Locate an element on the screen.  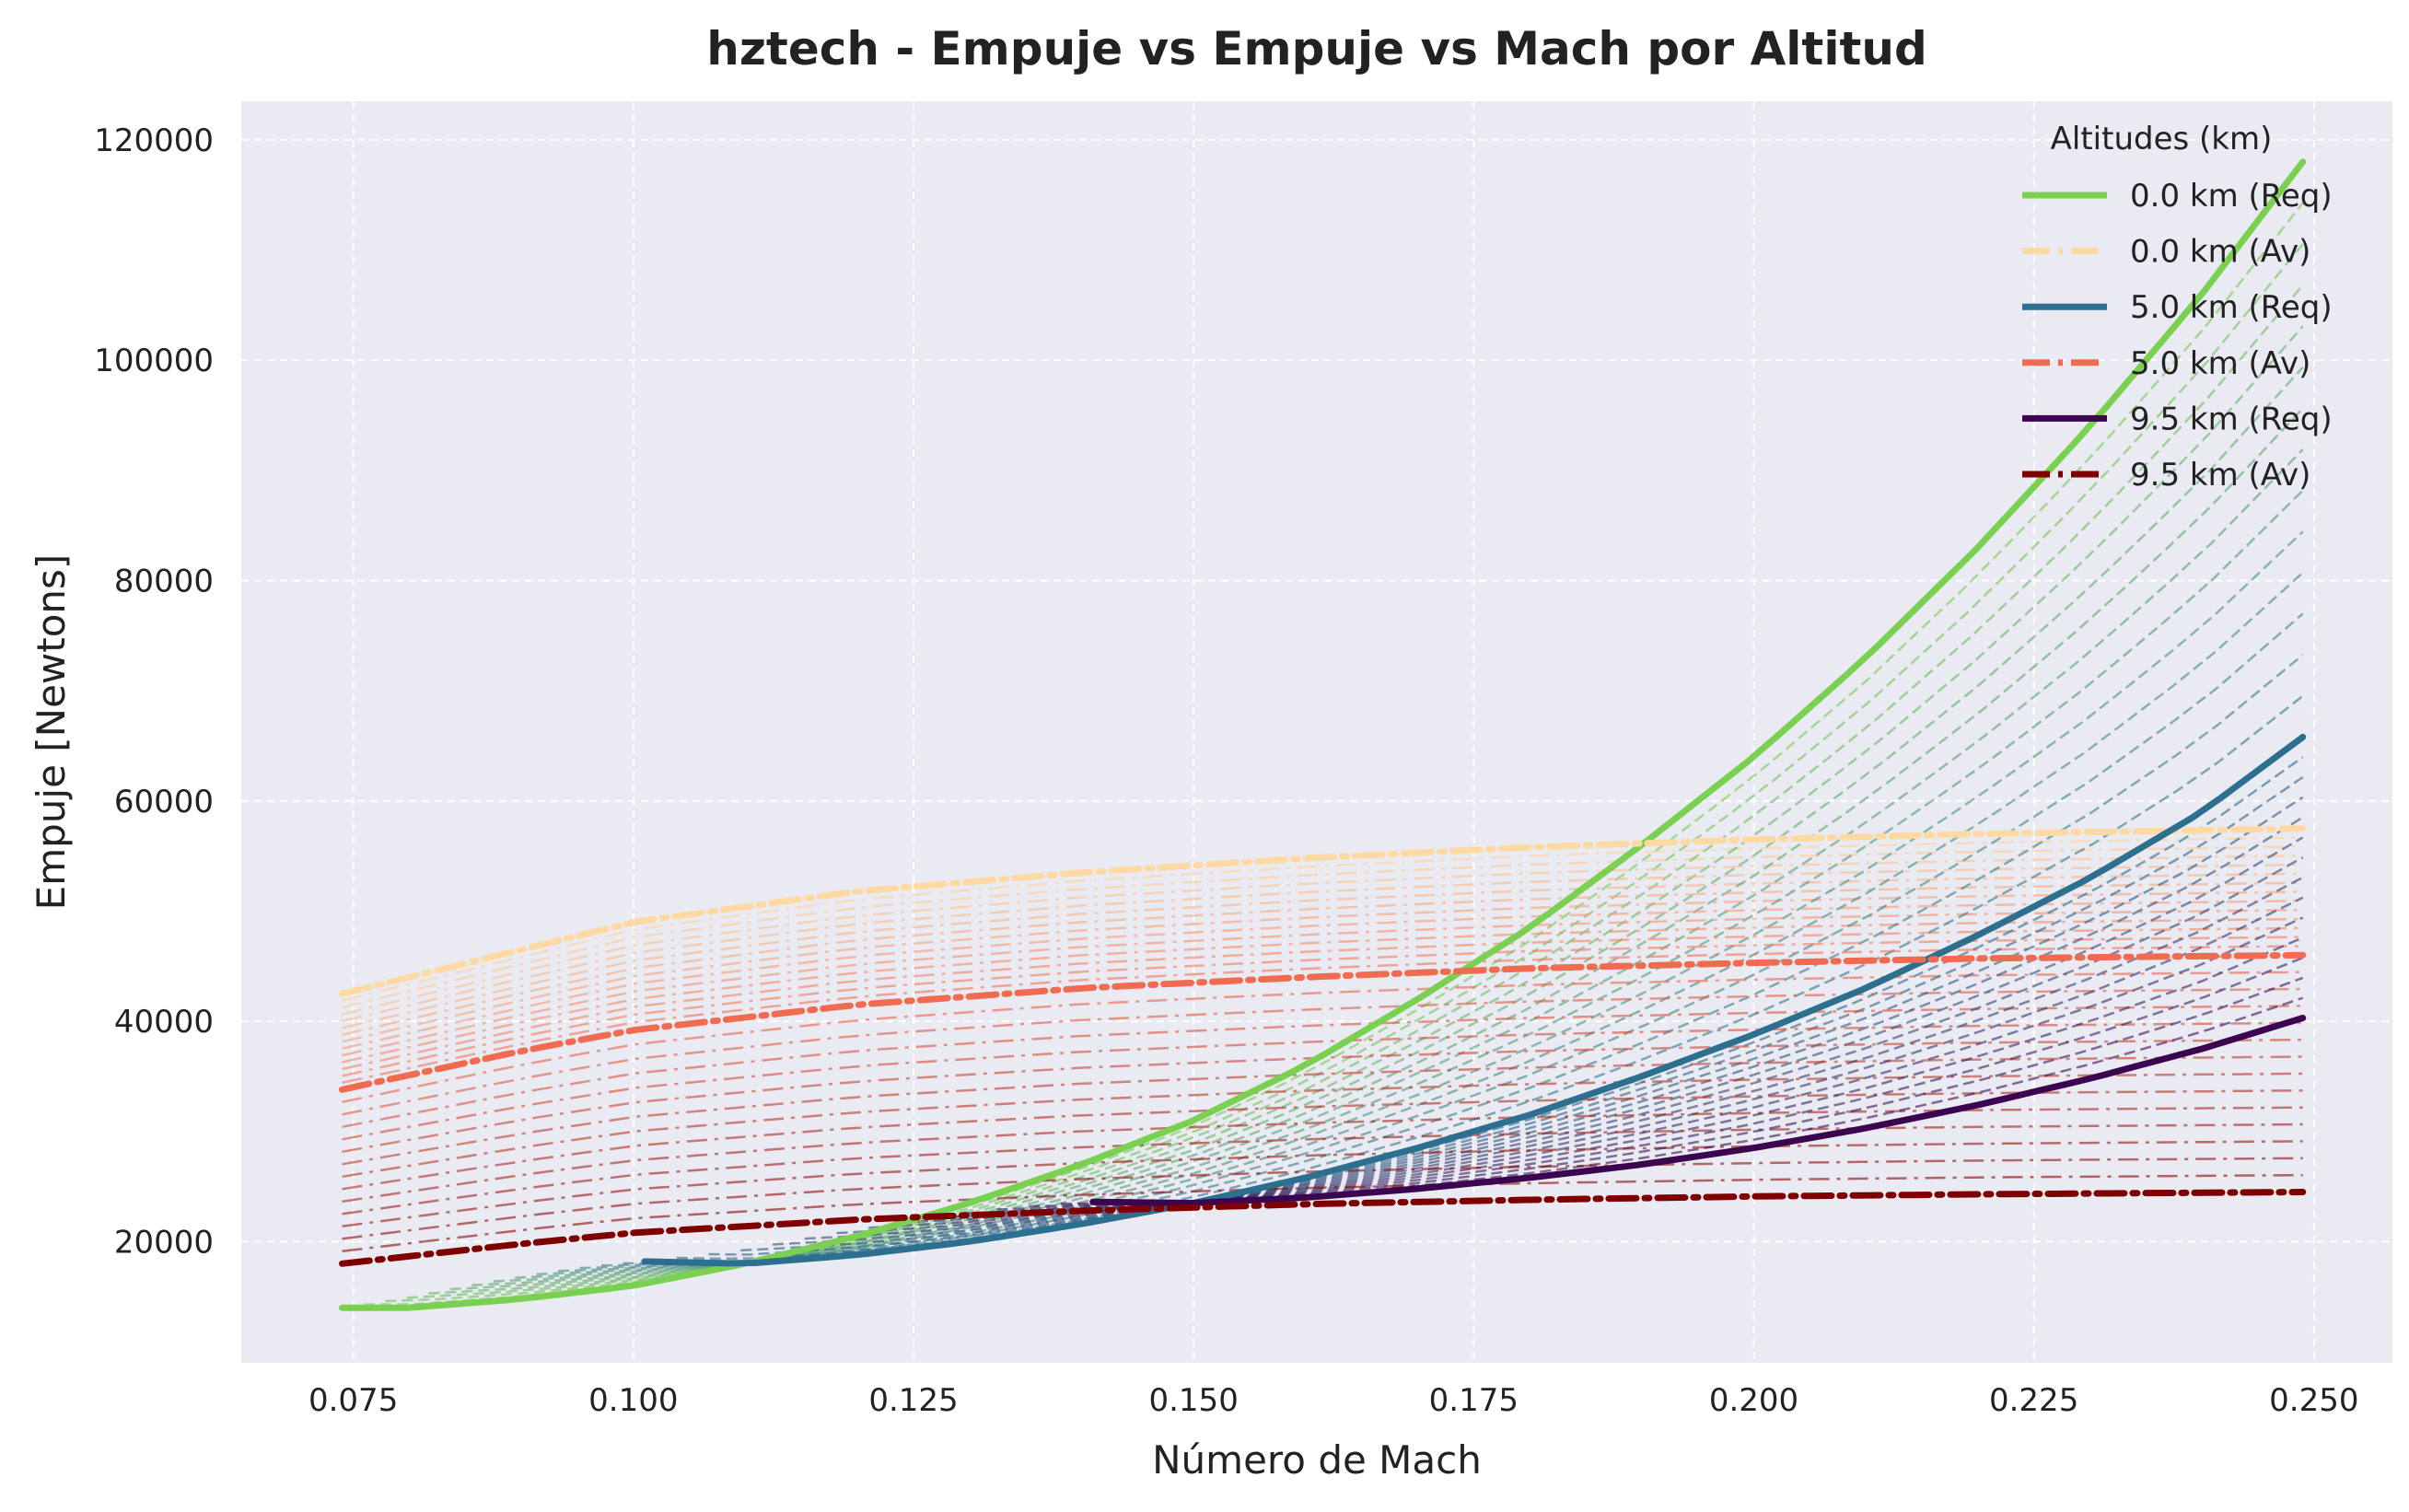
x-tick-label: 0.175 is located at coordinates (1474, 1401).